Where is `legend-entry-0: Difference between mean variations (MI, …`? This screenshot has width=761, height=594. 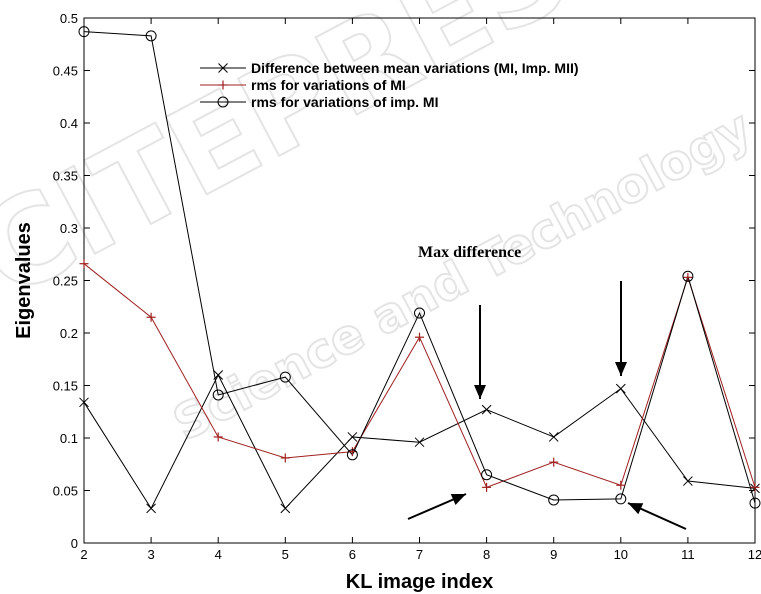 legend-entry-0: Difference between mean variations (MI, … is located at coordinates (415, 68).